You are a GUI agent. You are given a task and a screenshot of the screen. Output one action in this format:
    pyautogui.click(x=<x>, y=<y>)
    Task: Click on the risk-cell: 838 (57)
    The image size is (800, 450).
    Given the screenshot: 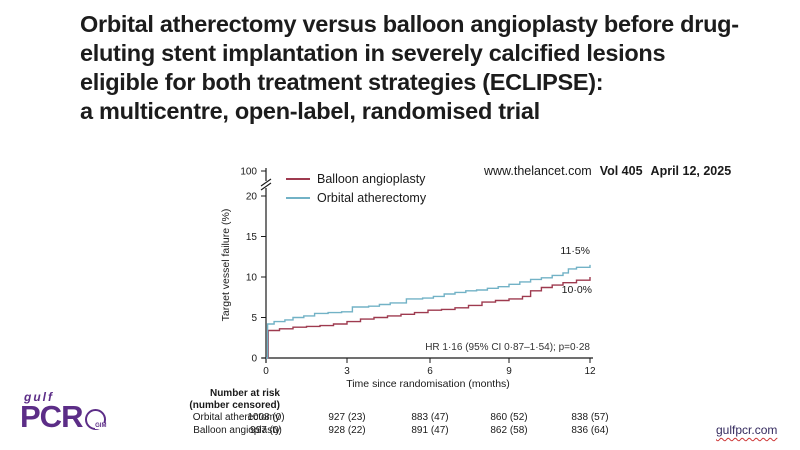 What is the action you would take?
    pyautogui.click(x=590, y=417)
    